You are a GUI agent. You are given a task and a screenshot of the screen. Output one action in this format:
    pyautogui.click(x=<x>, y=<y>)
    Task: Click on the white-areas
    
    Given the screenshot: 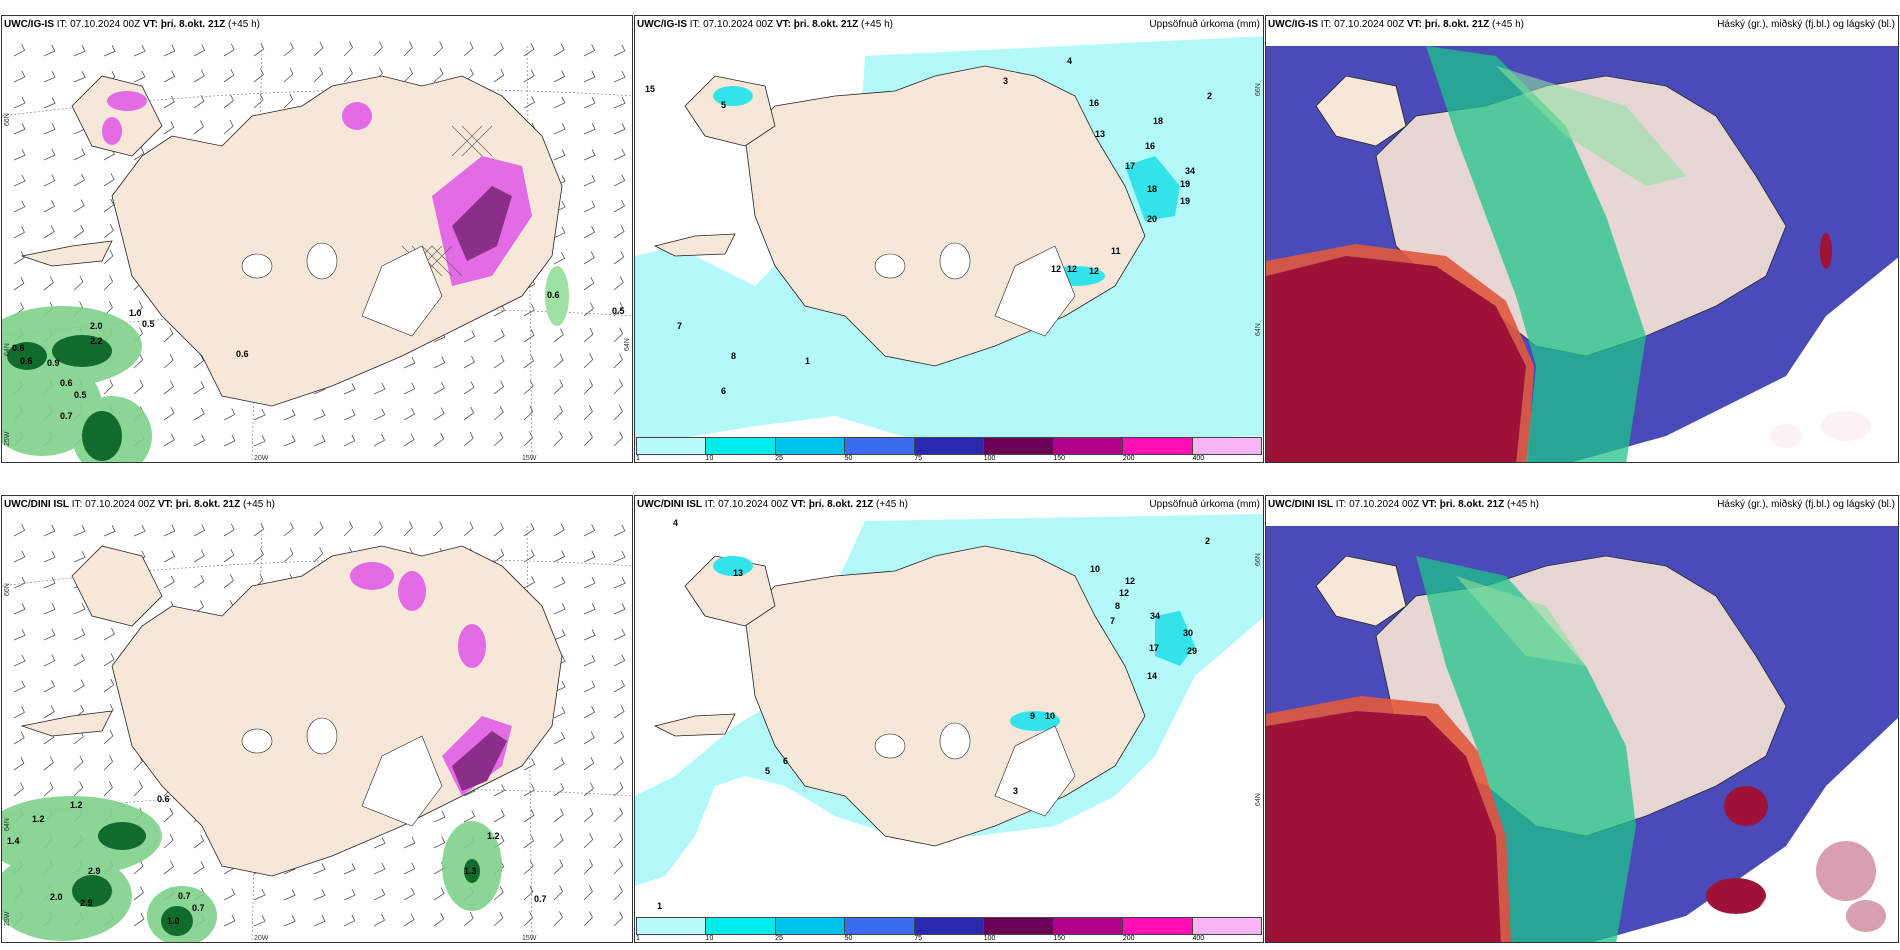 What is the action you would take?
    pyautogui.click(x=342, y=289)
    